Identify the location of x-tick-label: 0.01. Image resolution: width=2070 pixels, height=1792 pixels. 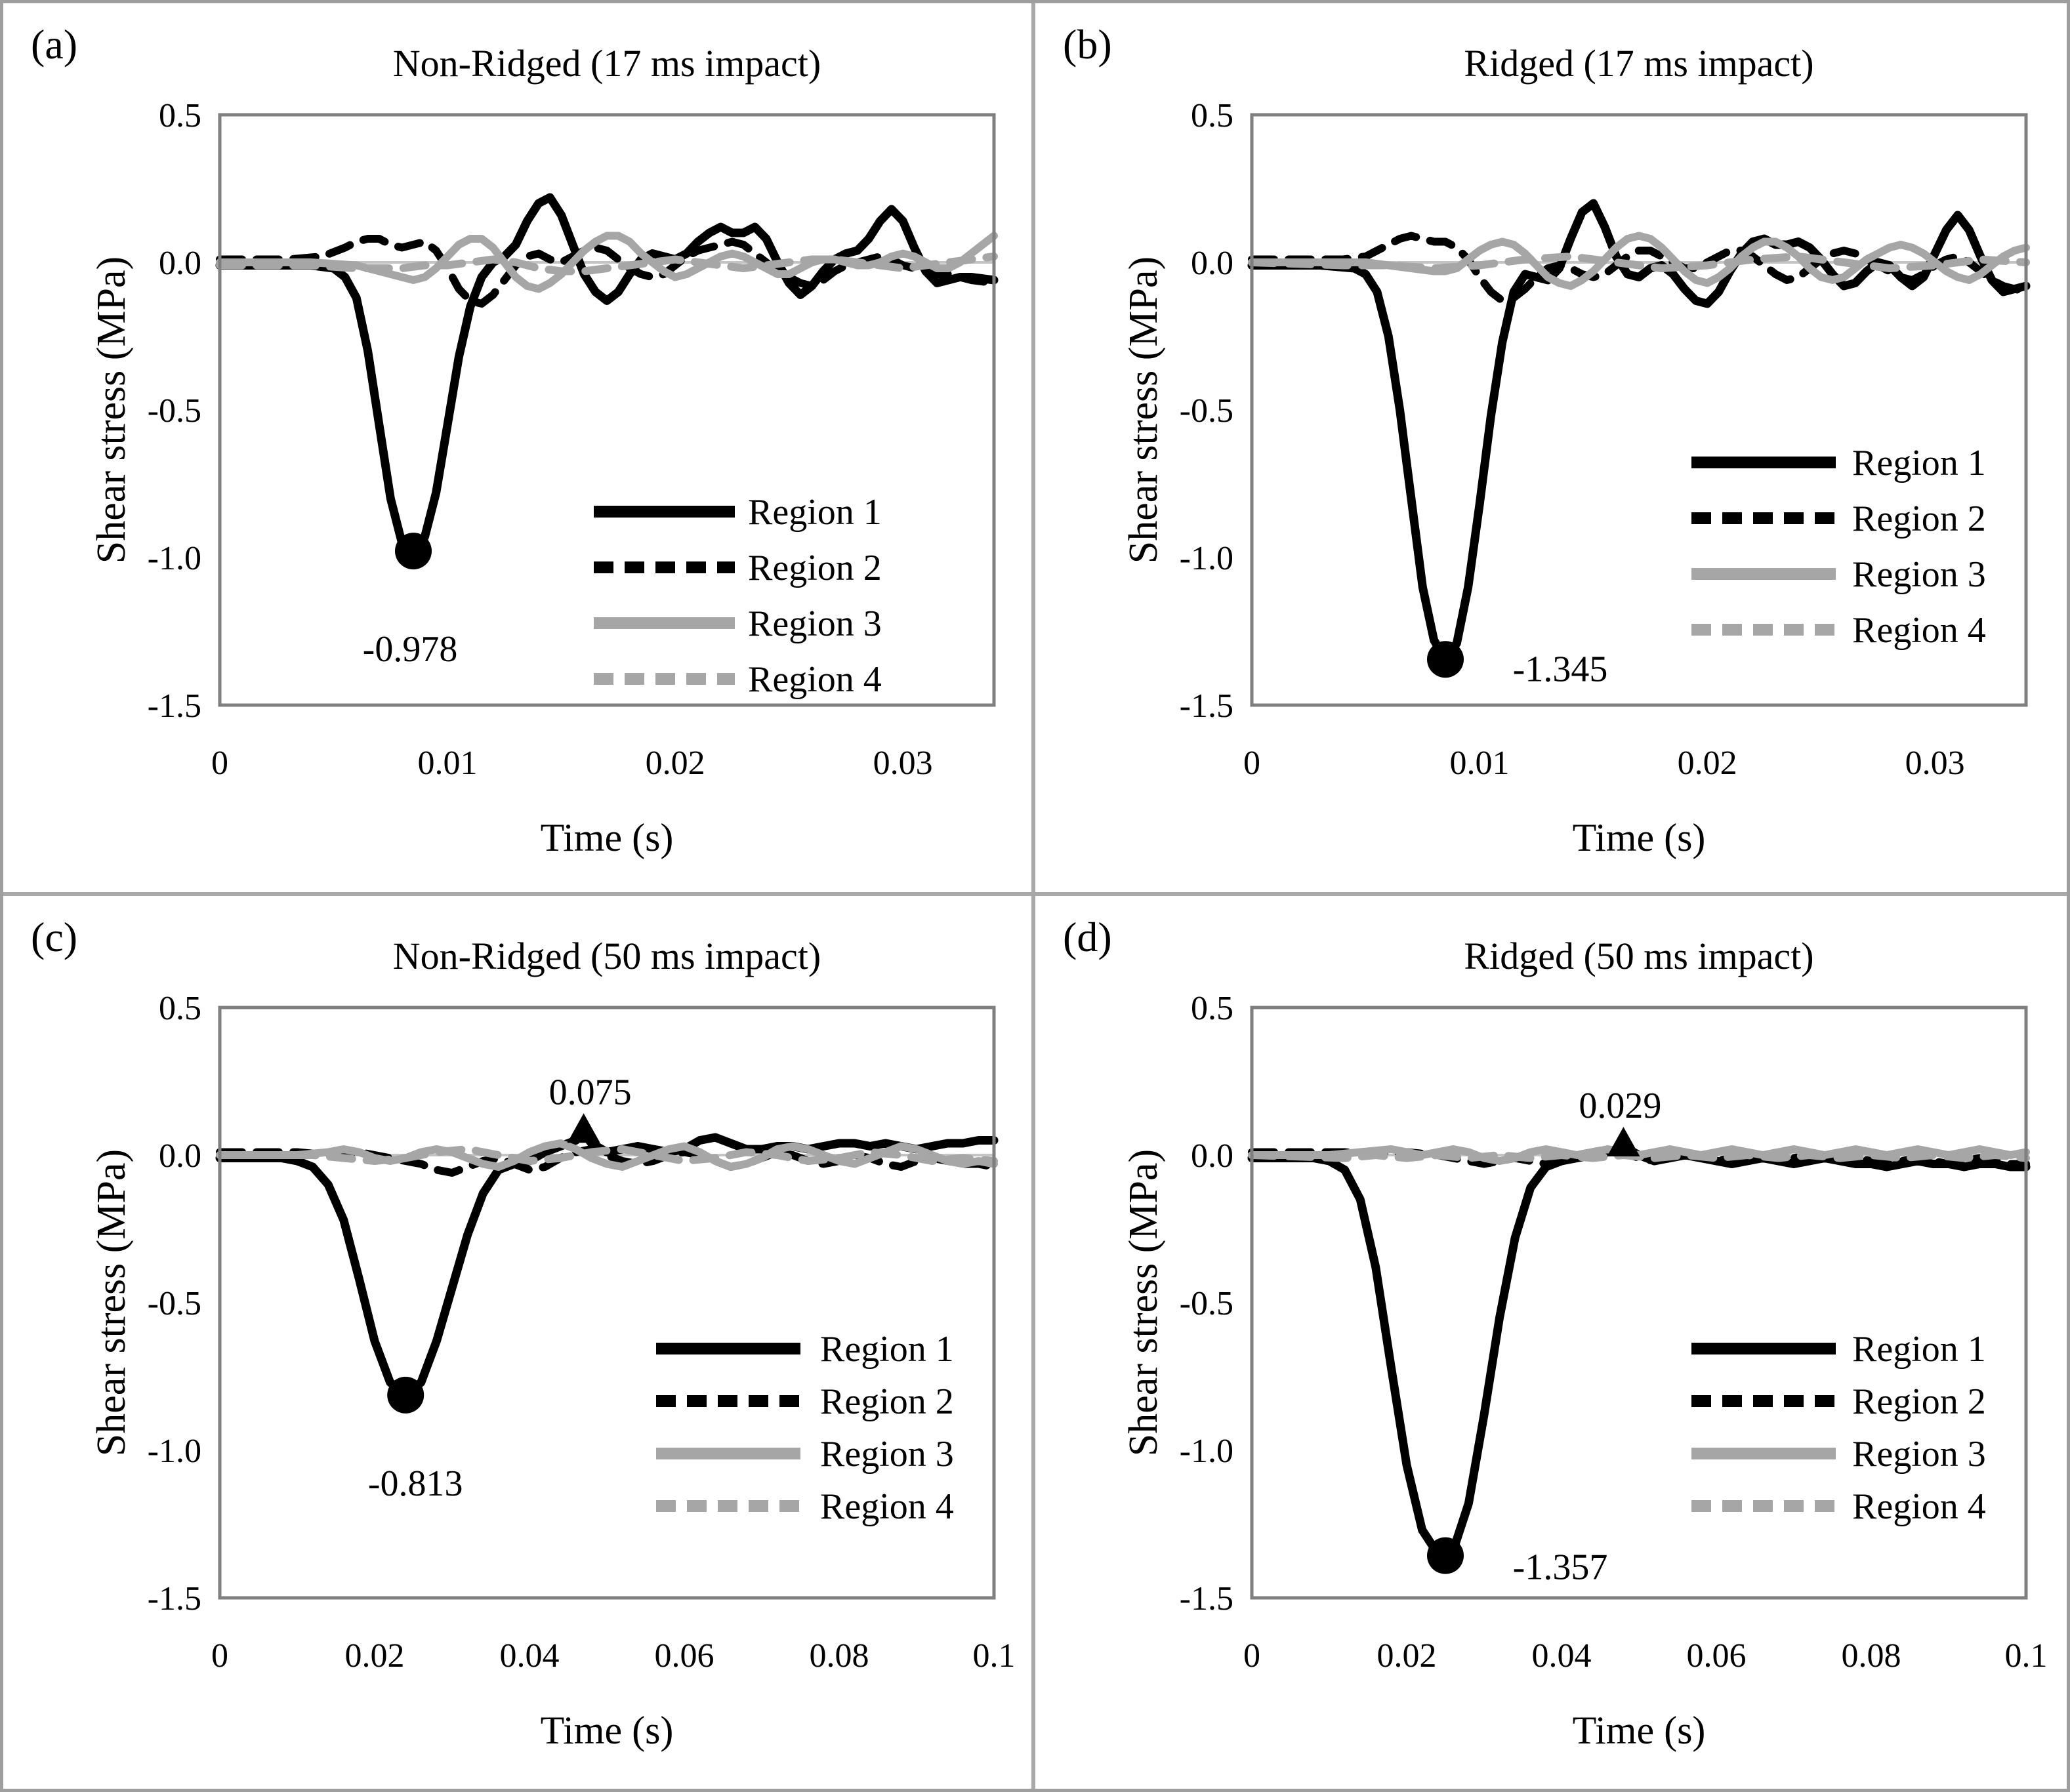
(448, 763).